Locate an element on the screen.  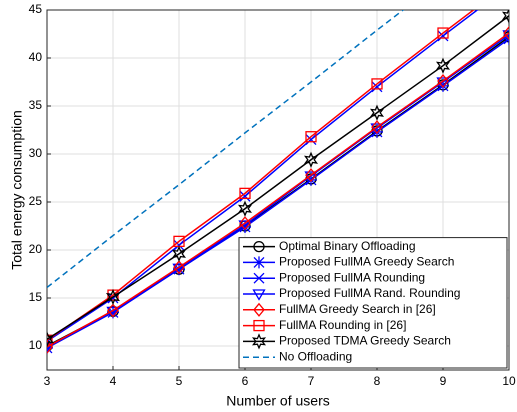
x-tick-label: 7 is located at coordinates (311, 381).